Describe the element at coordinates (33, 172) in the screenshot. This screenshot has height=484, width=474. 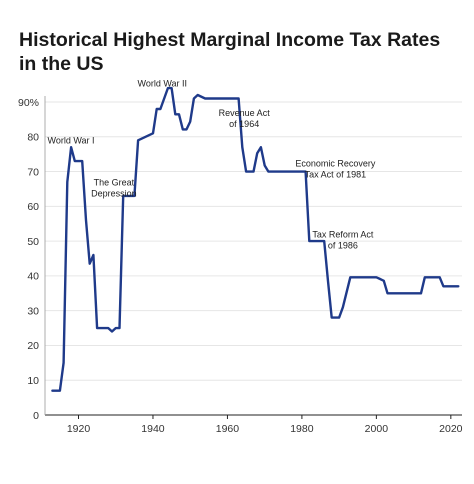
I see `y-tick-label: 70` at that location.